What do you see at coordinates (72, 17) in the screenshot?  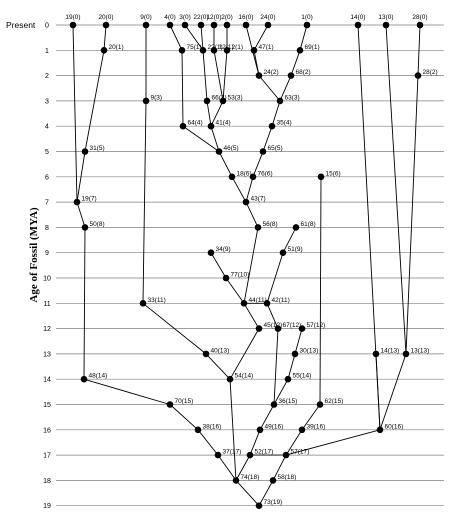 I see `node-label: 19(0)` at bounding box center [72, 17].